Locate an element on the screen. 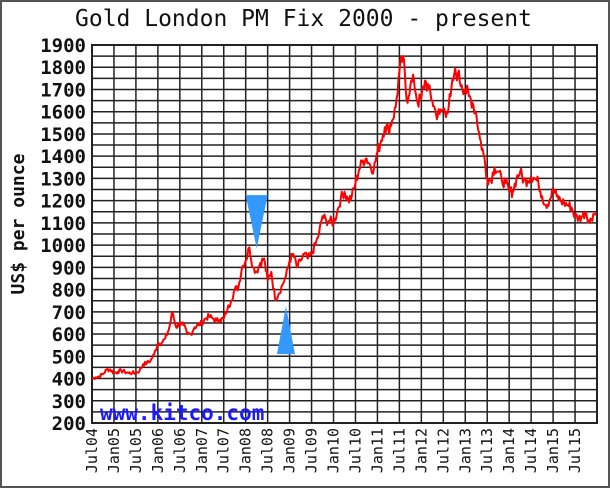 Image resolution: width=610 pixels, height=488 pixels. x-tick-label: Jul07 is located at coordinates (224, 450).